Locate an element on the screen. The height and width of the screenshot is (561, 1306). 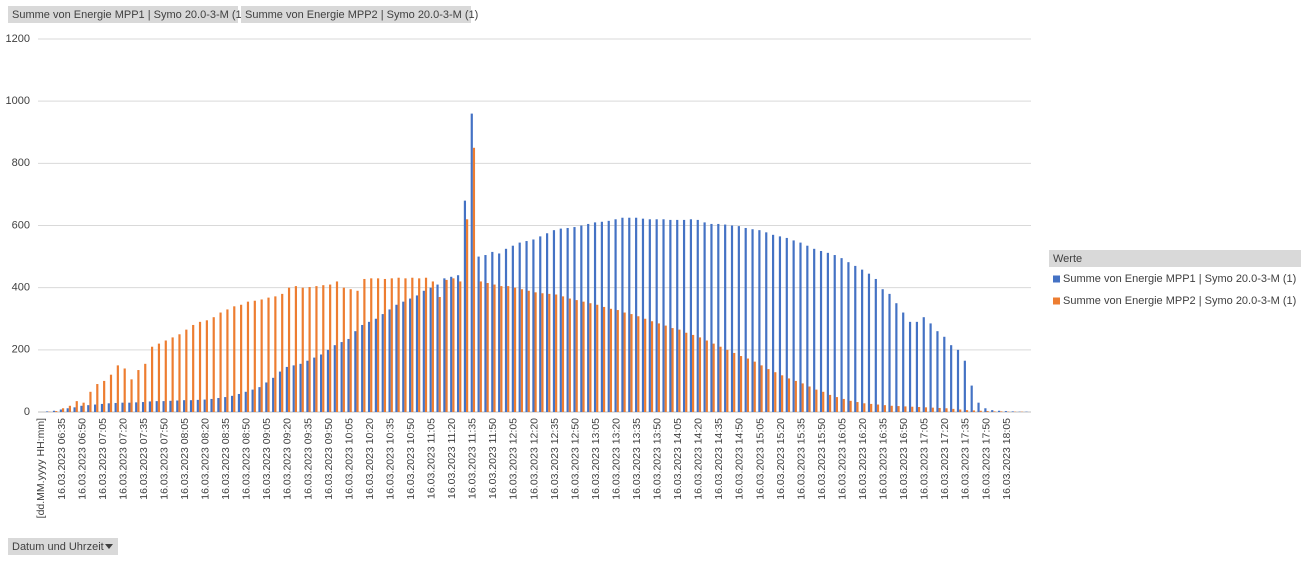
axis-button is located at coordinates (63, 546).